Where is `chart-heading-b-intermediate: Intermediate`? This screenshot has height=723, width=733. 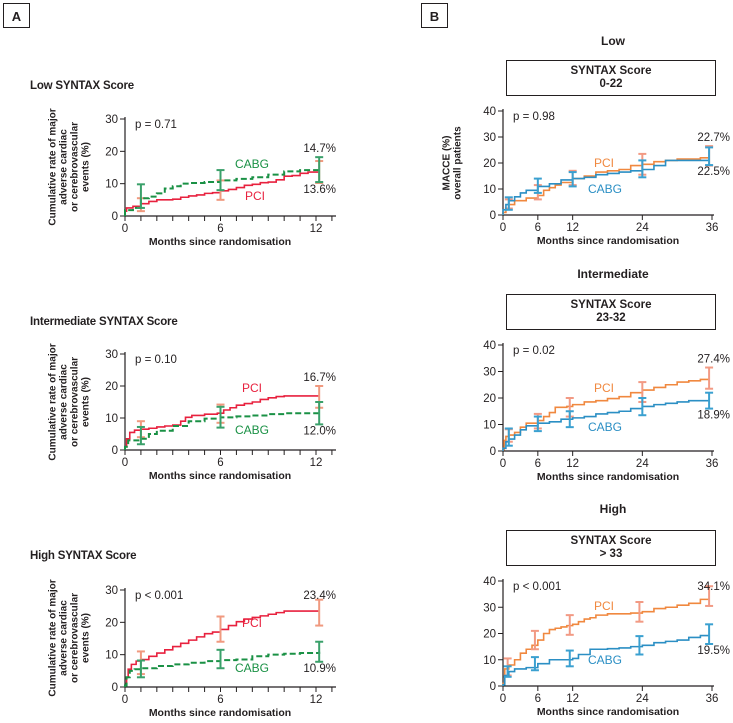
chart-heading-b-intermediate: Intermediate is located at coordinates (613, 274).